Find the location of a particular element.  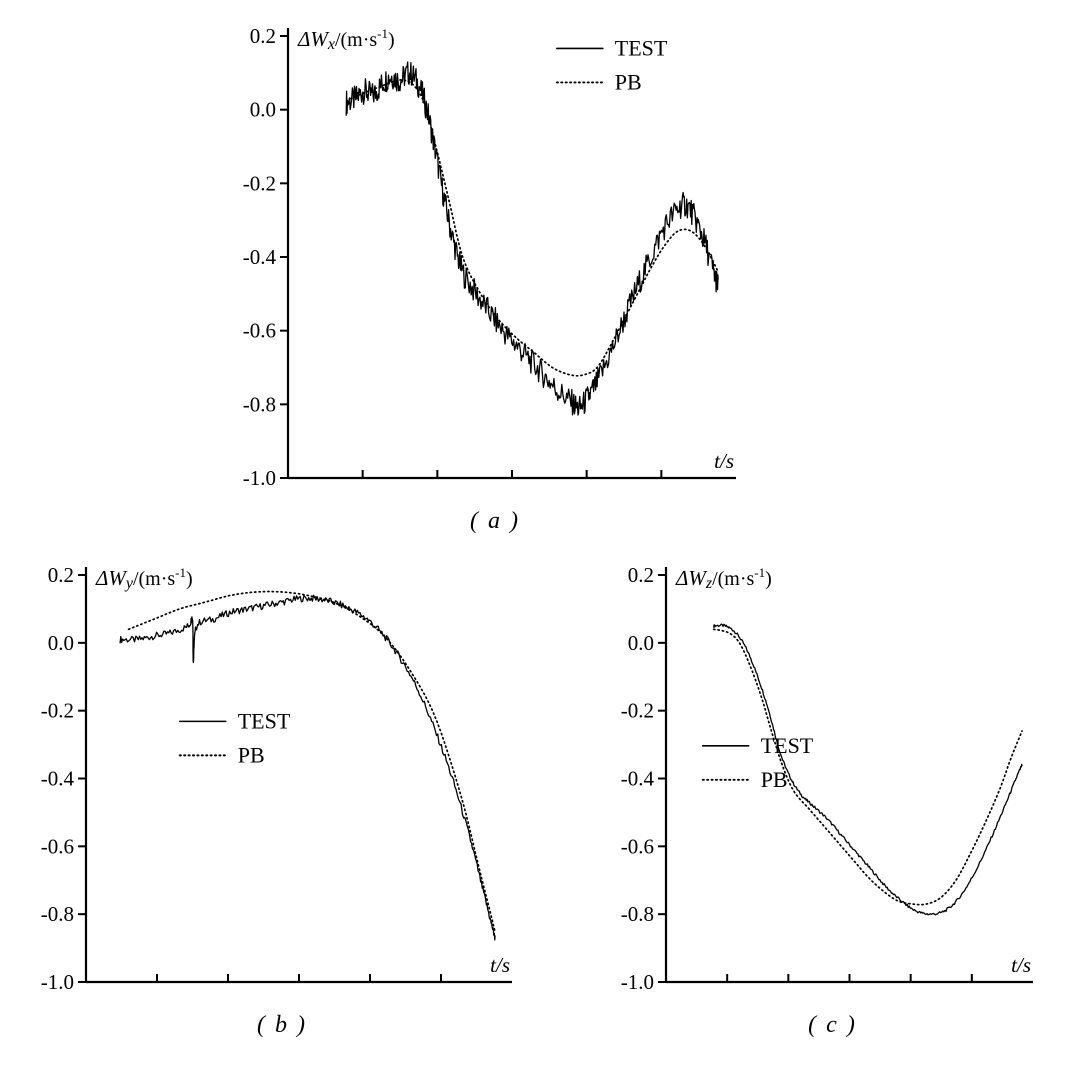

svg-text: ΔWz/(m·s-1) is located at coordinates (723, 578).